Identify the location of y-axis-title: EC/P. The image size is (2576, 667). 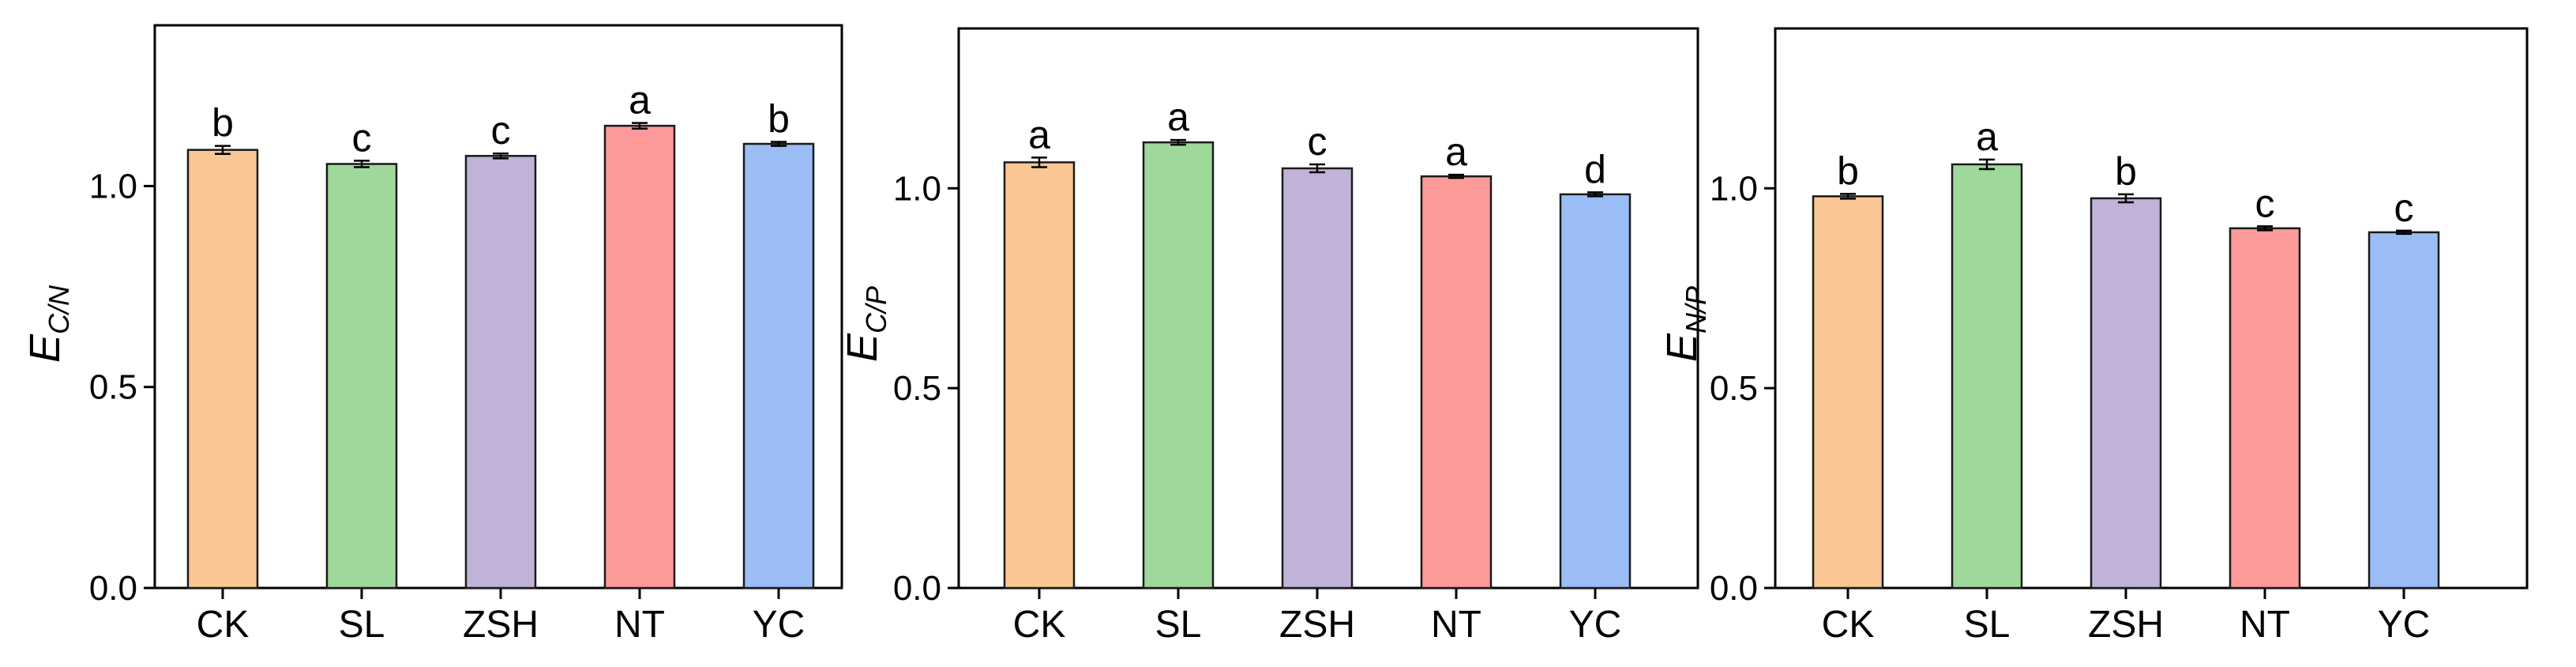
(865, 324).